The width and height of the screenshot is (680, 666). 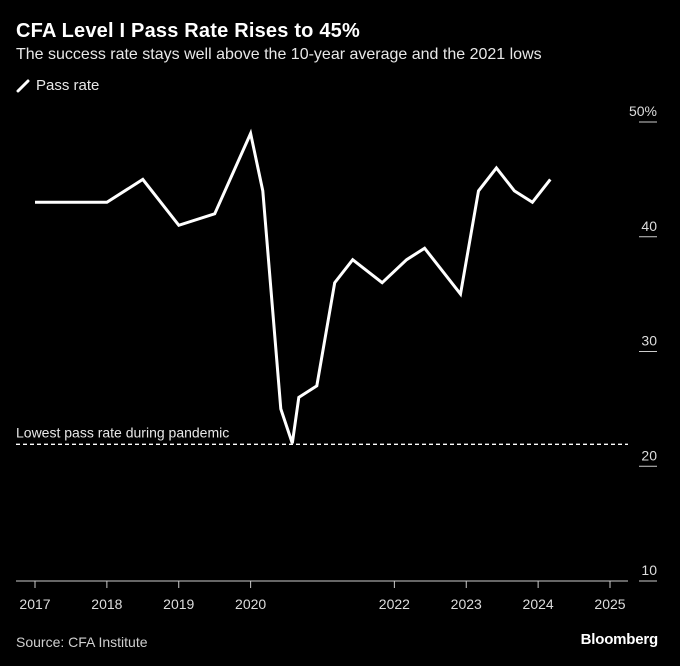 What do you see at coordinates (394, 604) in the screenshot?
I see `x-tick-label: 2022` at bounding box center [394, 604].